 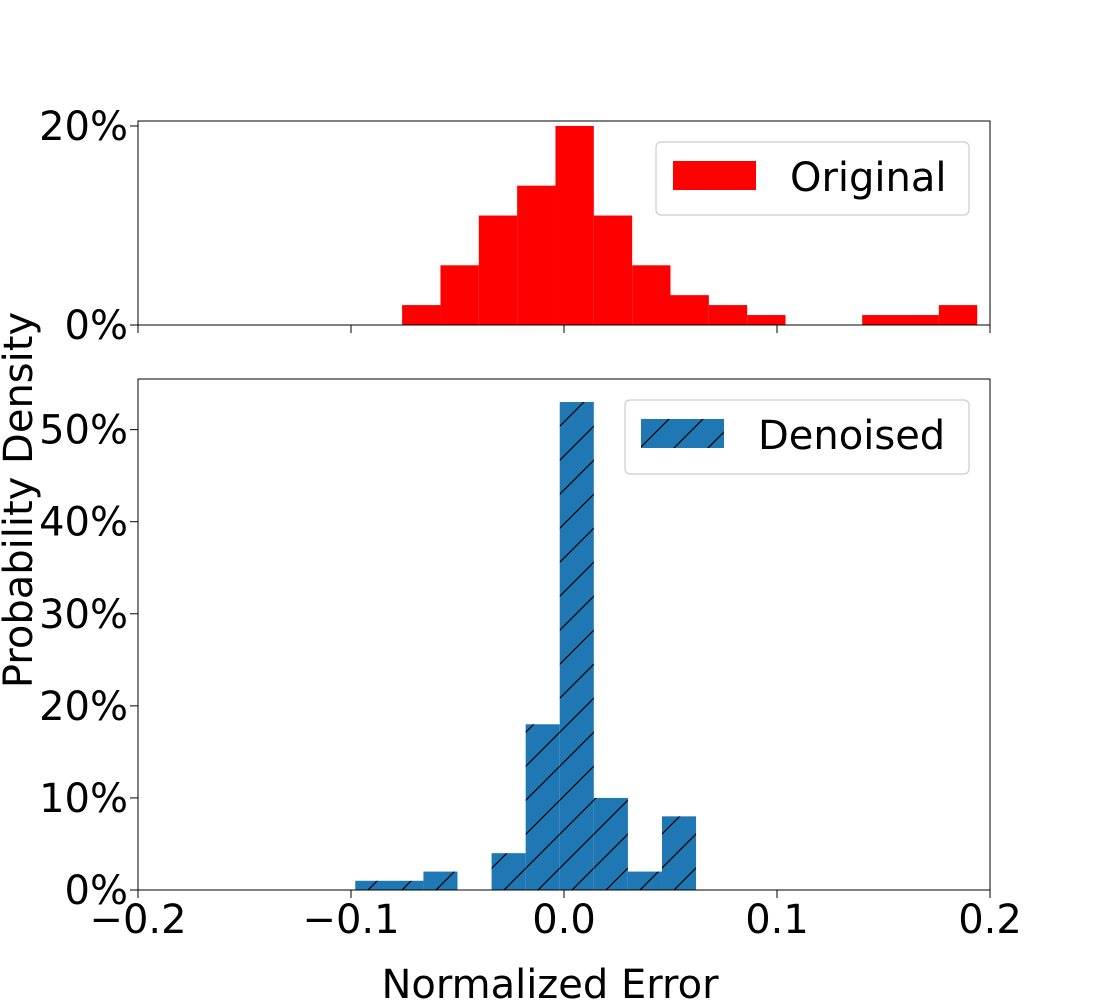 I want to click on y-tick-label: 30%, so click(x=83, y=615).